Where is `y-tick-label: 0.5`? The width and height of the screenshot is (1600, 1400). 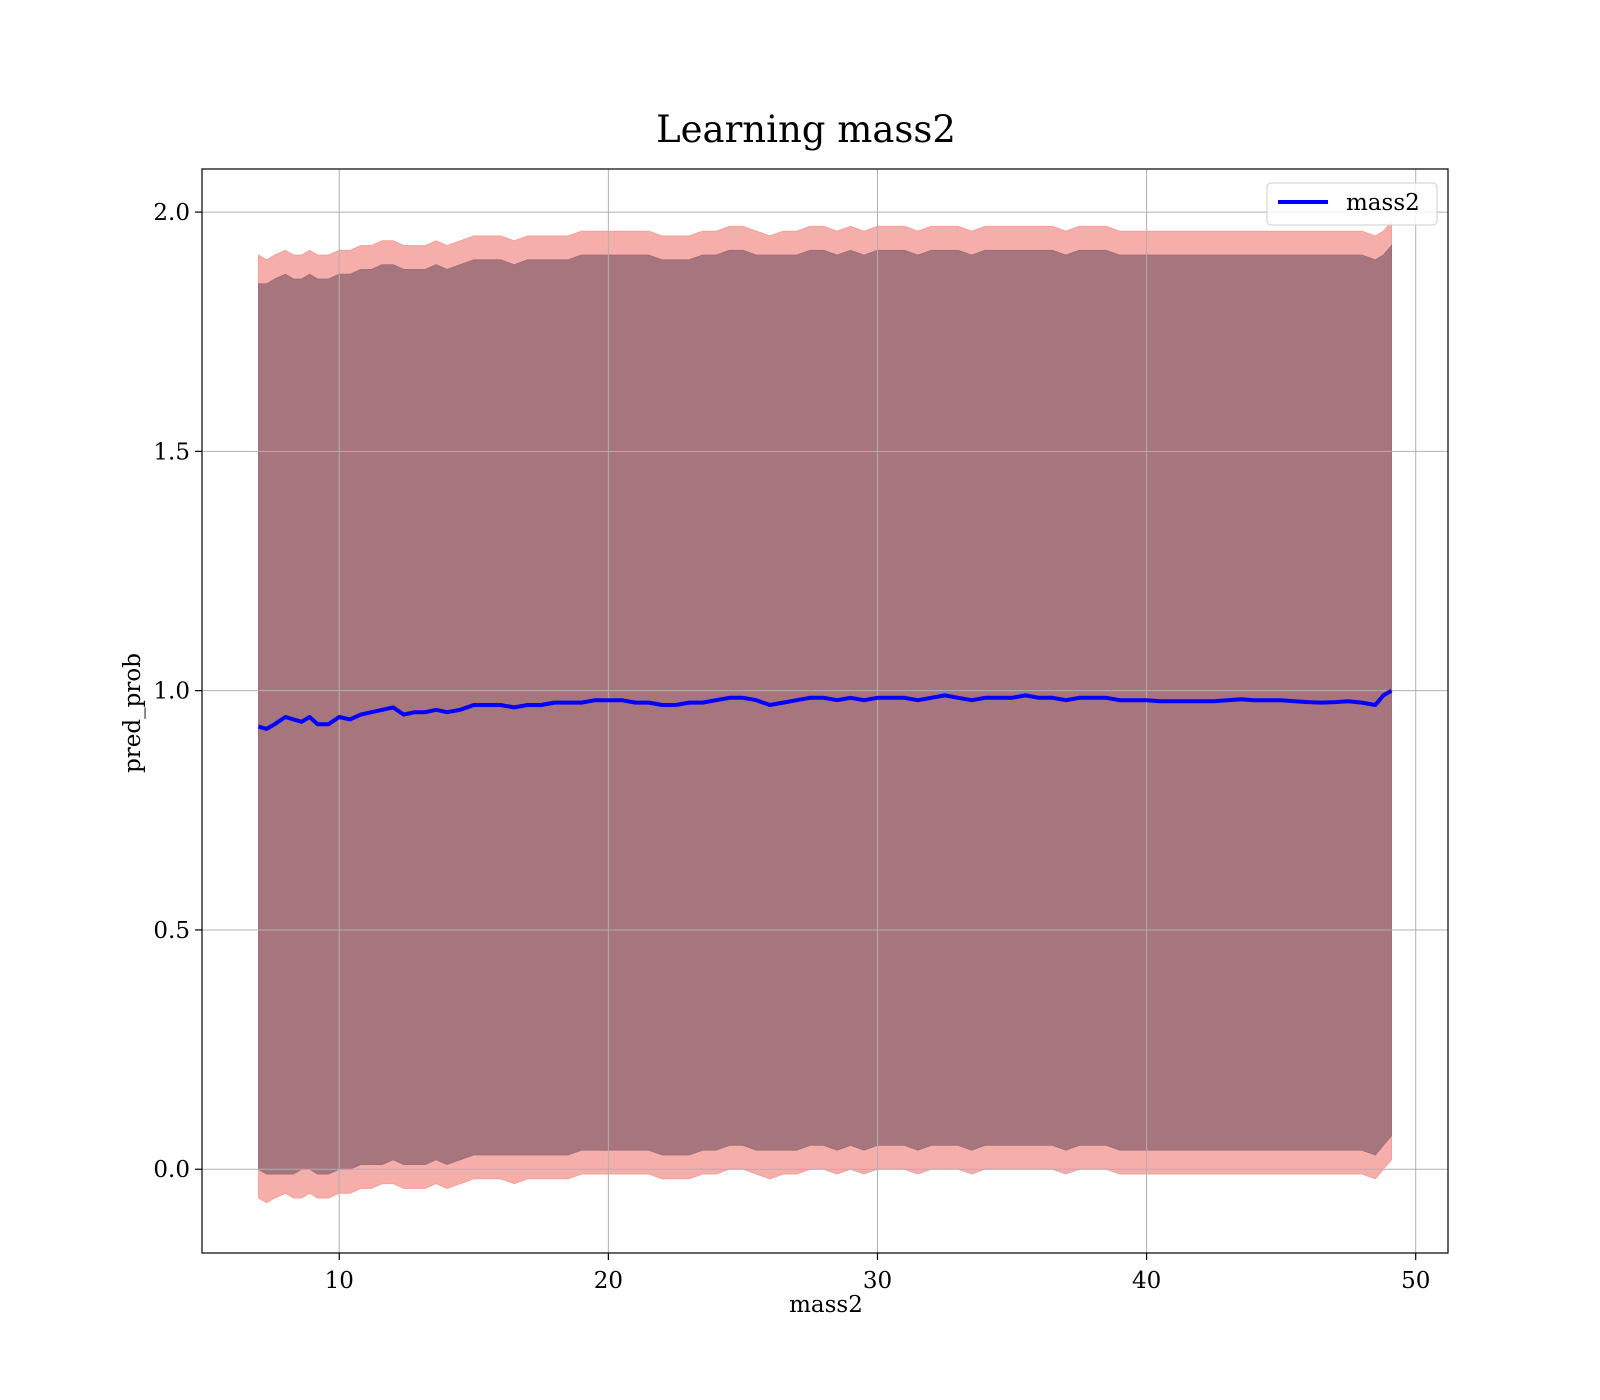 y-tick-label: 0.5 is located at coordinates (171, 931).